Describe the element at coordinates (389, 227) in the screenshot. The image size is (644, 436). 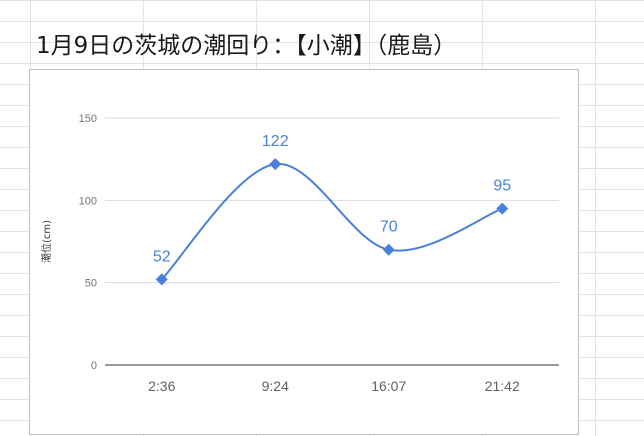
I see `data-value-label: 70` at that location.